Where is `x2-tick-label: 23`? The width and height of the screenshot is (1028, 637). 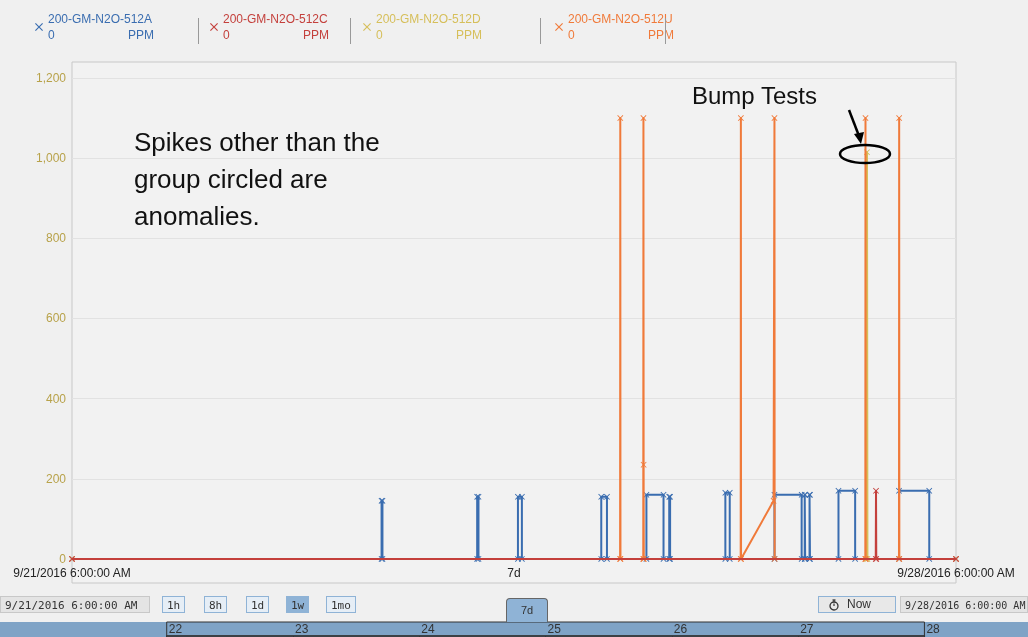
x2-tick-label: 23 is located at coordinates (302, 629).